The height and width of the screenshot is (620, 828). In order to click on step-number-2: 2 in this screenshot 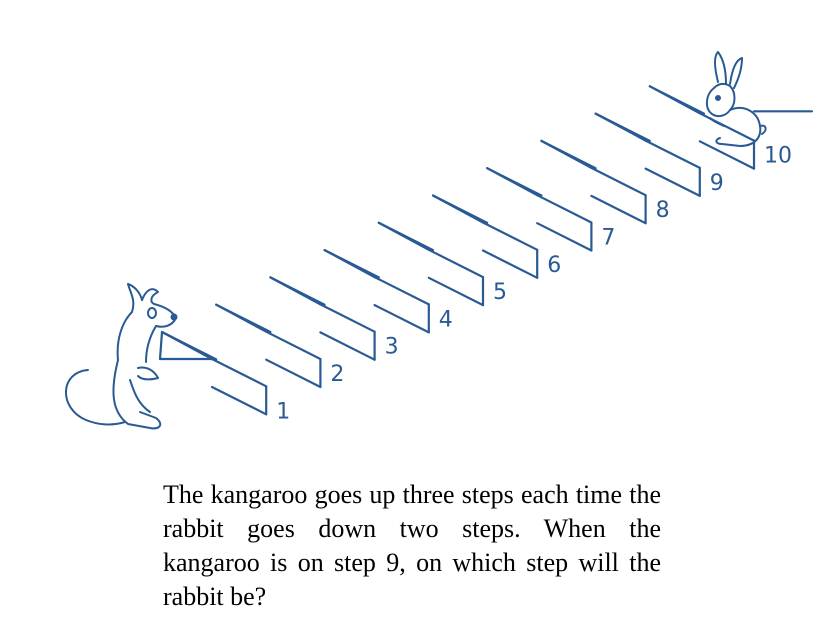, I will do `click(337, 374)`.